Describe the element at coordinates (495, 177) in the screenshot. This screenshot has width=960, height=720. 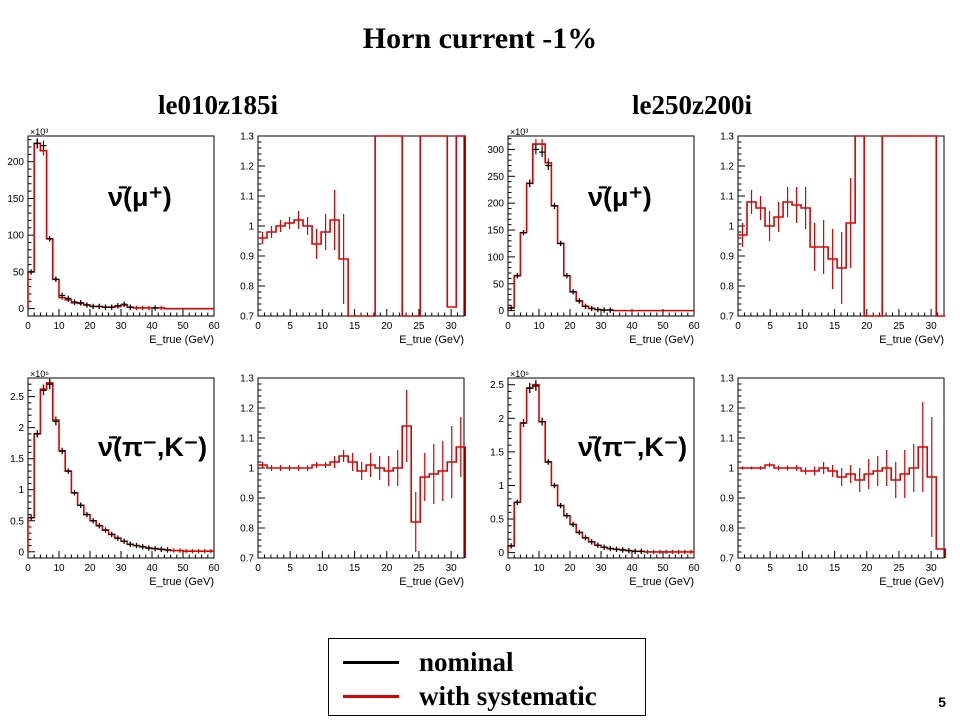
I see `y-tick-label: 250` at that location.